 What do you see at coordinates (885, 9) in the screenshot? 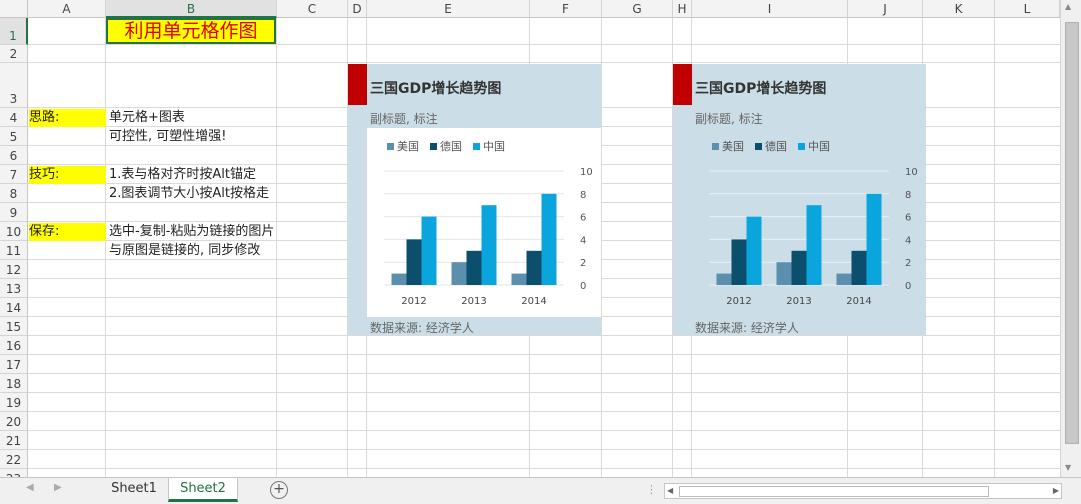
I see `column-header-j: J` at bounding box center [885, 9].